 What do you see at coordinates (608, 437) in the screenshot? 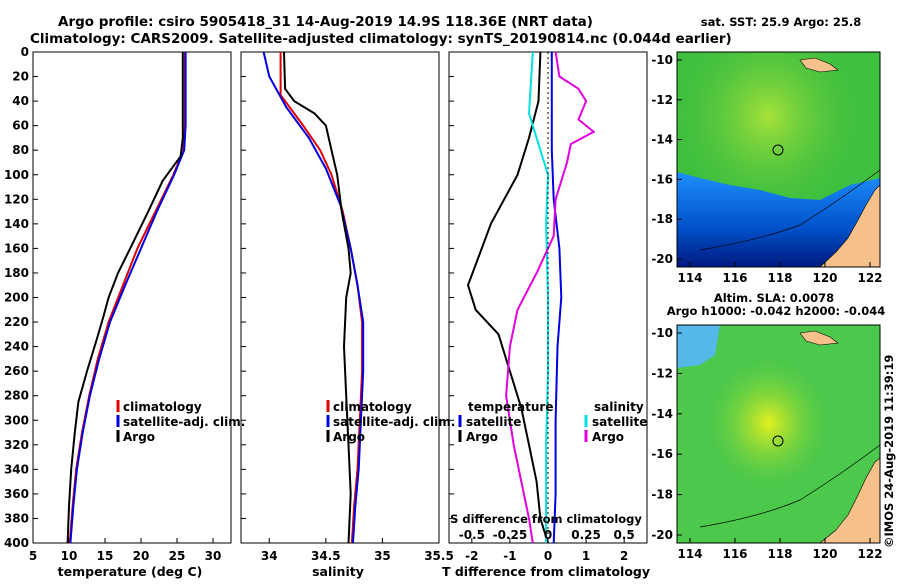
I see `legend-s-argo: Argo` at bounding box center [608, 437].